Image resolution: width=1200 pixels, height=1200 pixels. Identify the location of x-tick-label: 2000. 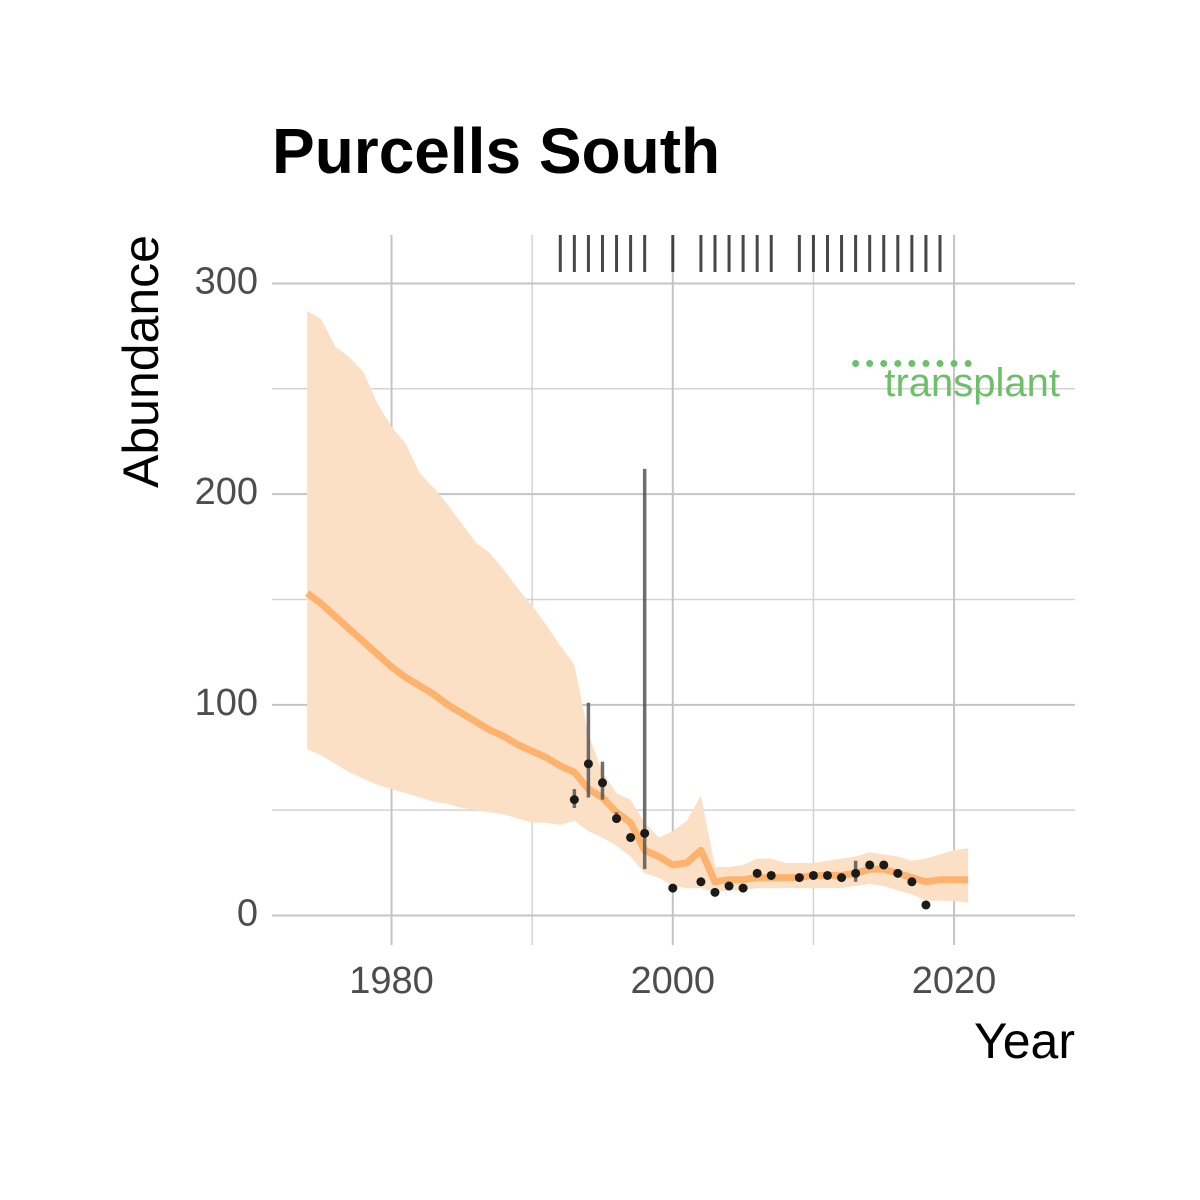
(673, 981).